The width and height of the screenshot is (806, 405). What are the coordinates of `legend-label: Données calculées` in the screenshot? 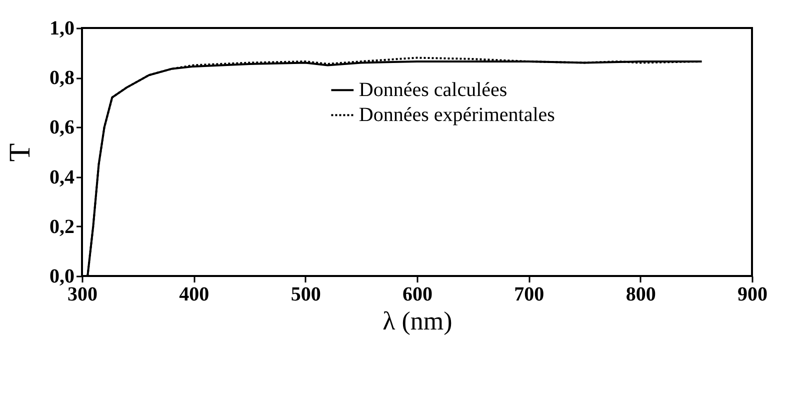 It's located at (433, 90).